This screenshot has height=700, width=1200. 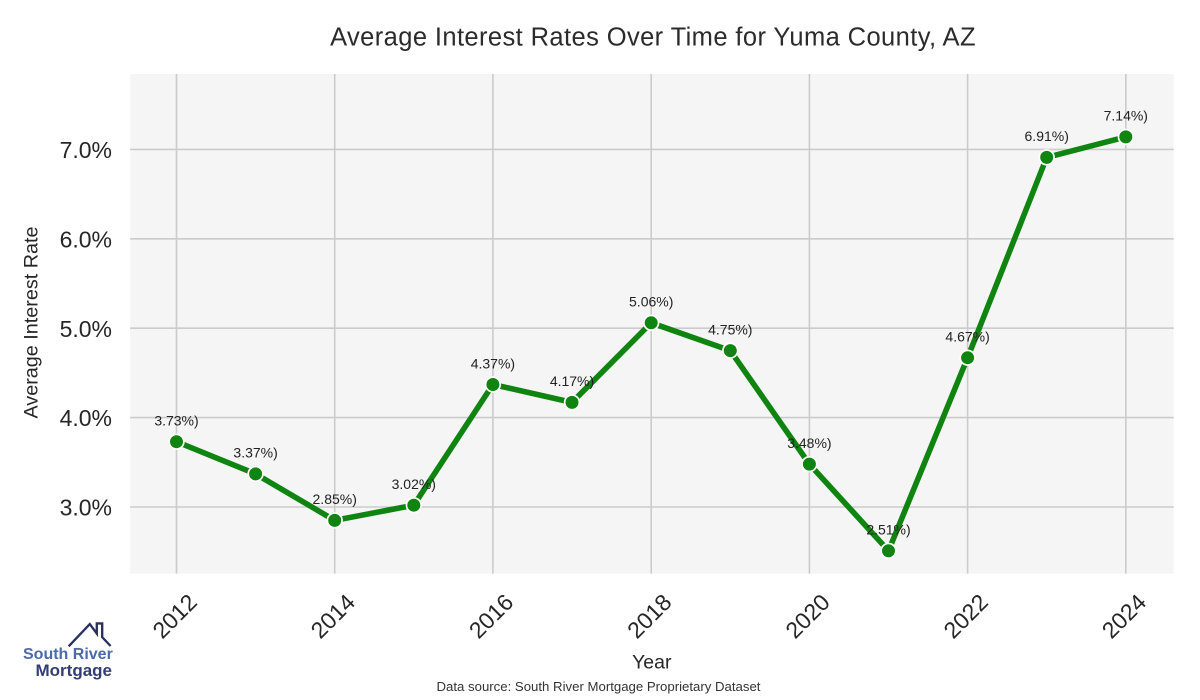 What do you see at coordinates (174, 616) in the screenshot?
I see `svg-text: 2012` at bounding box center [174, 616].